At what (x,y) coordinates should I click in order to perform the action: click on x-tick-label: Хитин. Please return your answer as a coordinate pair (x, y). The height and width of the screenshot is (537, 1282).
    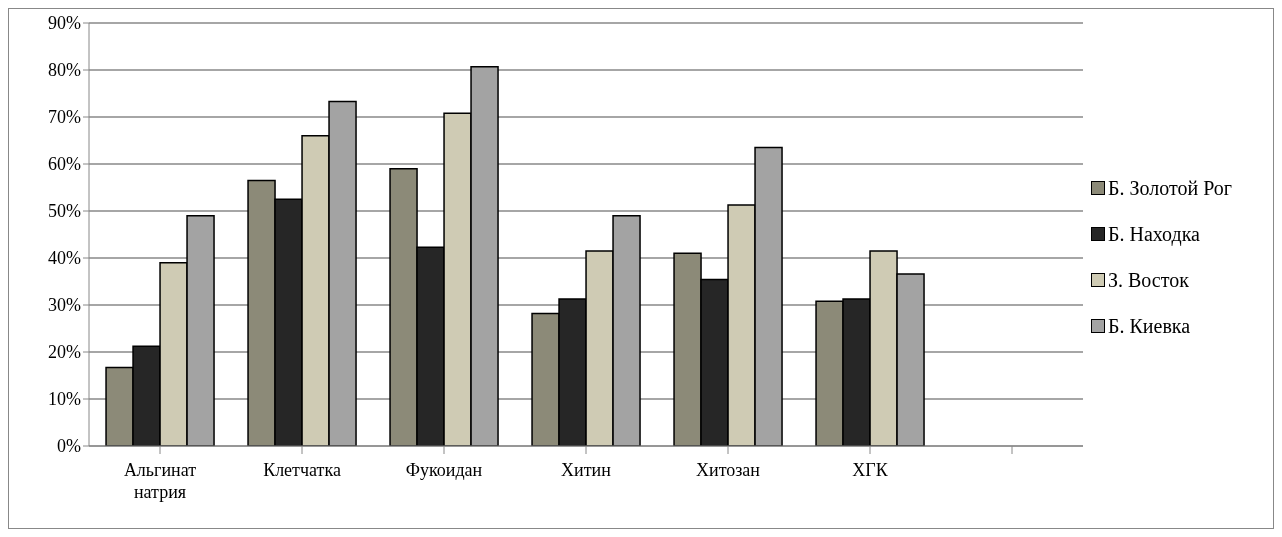
    Looking at the image, I should click on (586, 470).